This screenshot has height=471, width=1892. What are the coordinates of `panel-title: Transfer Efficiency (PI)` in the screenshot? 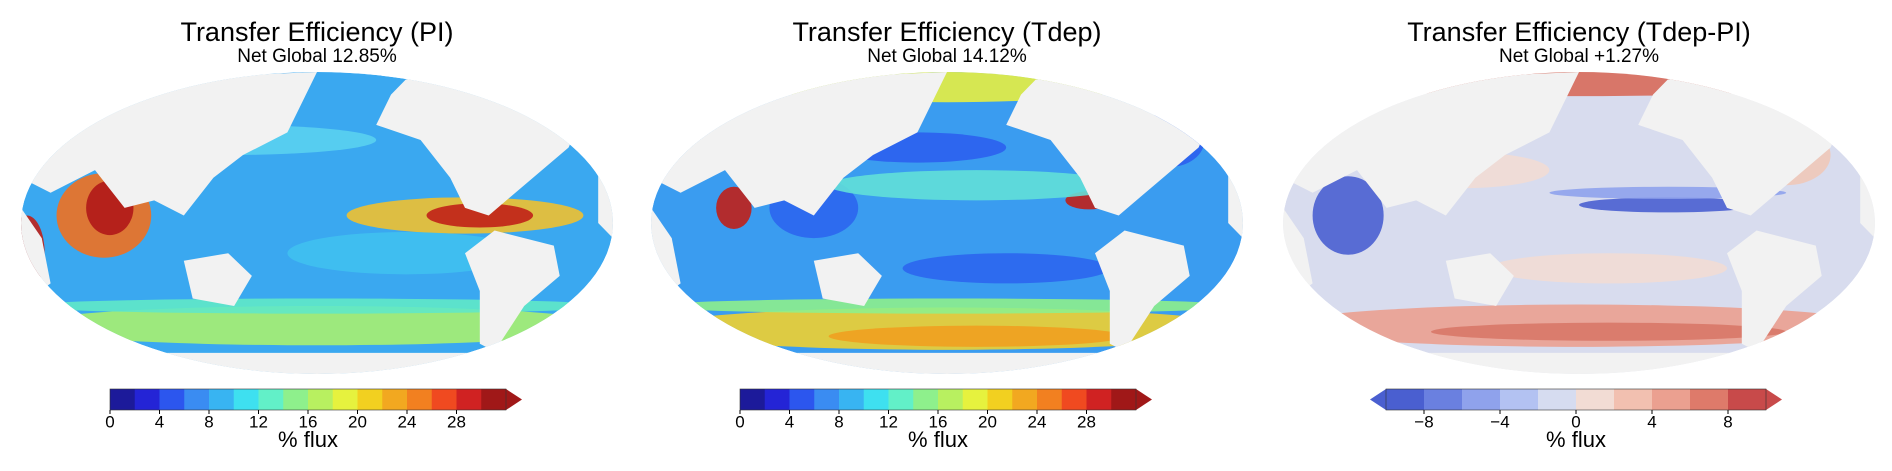 It's located at (316, 32).